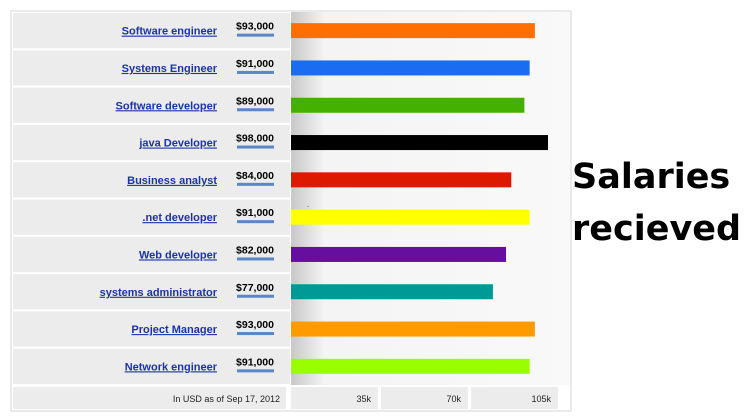 Image resolution: width=755 pixels, height=419 pixels. Describe the element at coordinates (179, 218) in the screenshot. I see `category-link: .net developer` at that location.